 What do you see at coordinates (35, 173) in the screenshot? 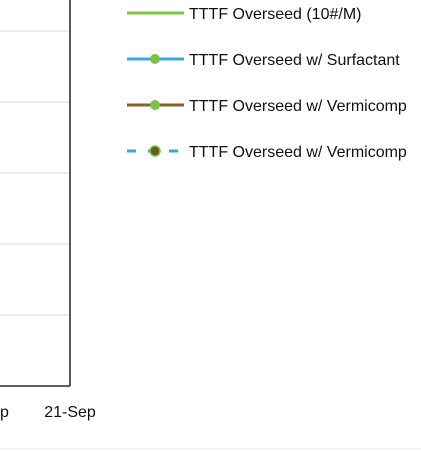
I see `gridlines` at bounding box center [35, 173].